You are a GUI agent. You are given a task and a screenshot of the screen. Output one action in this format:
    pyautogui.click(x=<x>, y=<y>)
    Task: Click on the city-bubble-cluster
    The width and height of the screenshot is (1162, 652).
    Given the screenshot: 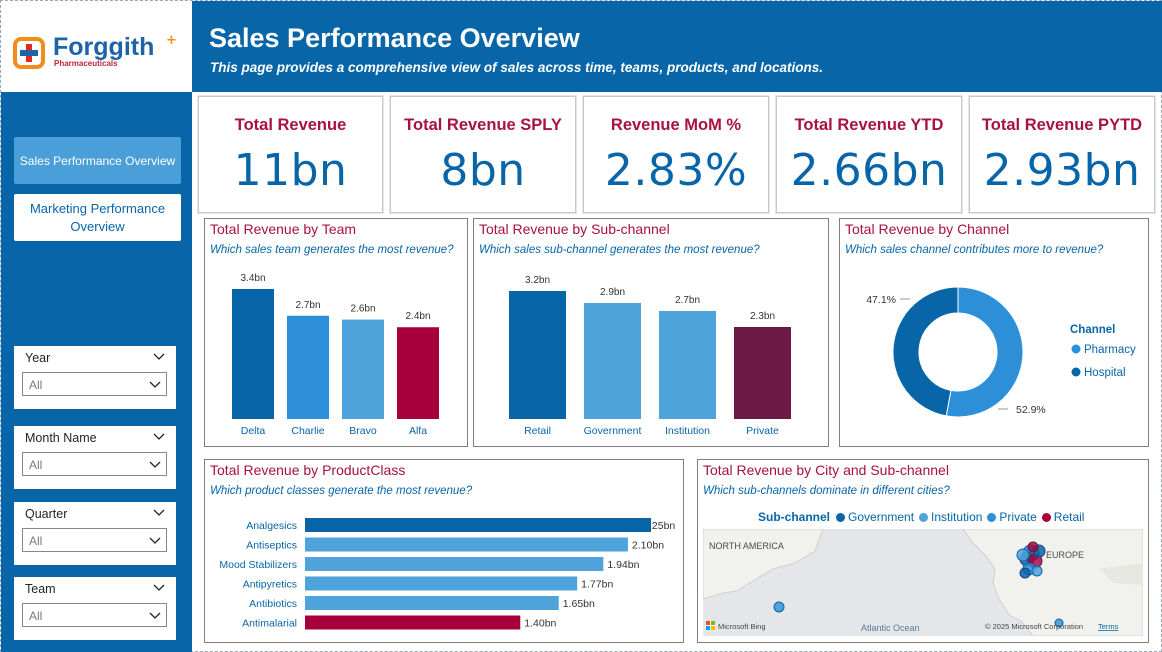 What is the action you would take?
    pyautogui.click(x=918, y=584)
    